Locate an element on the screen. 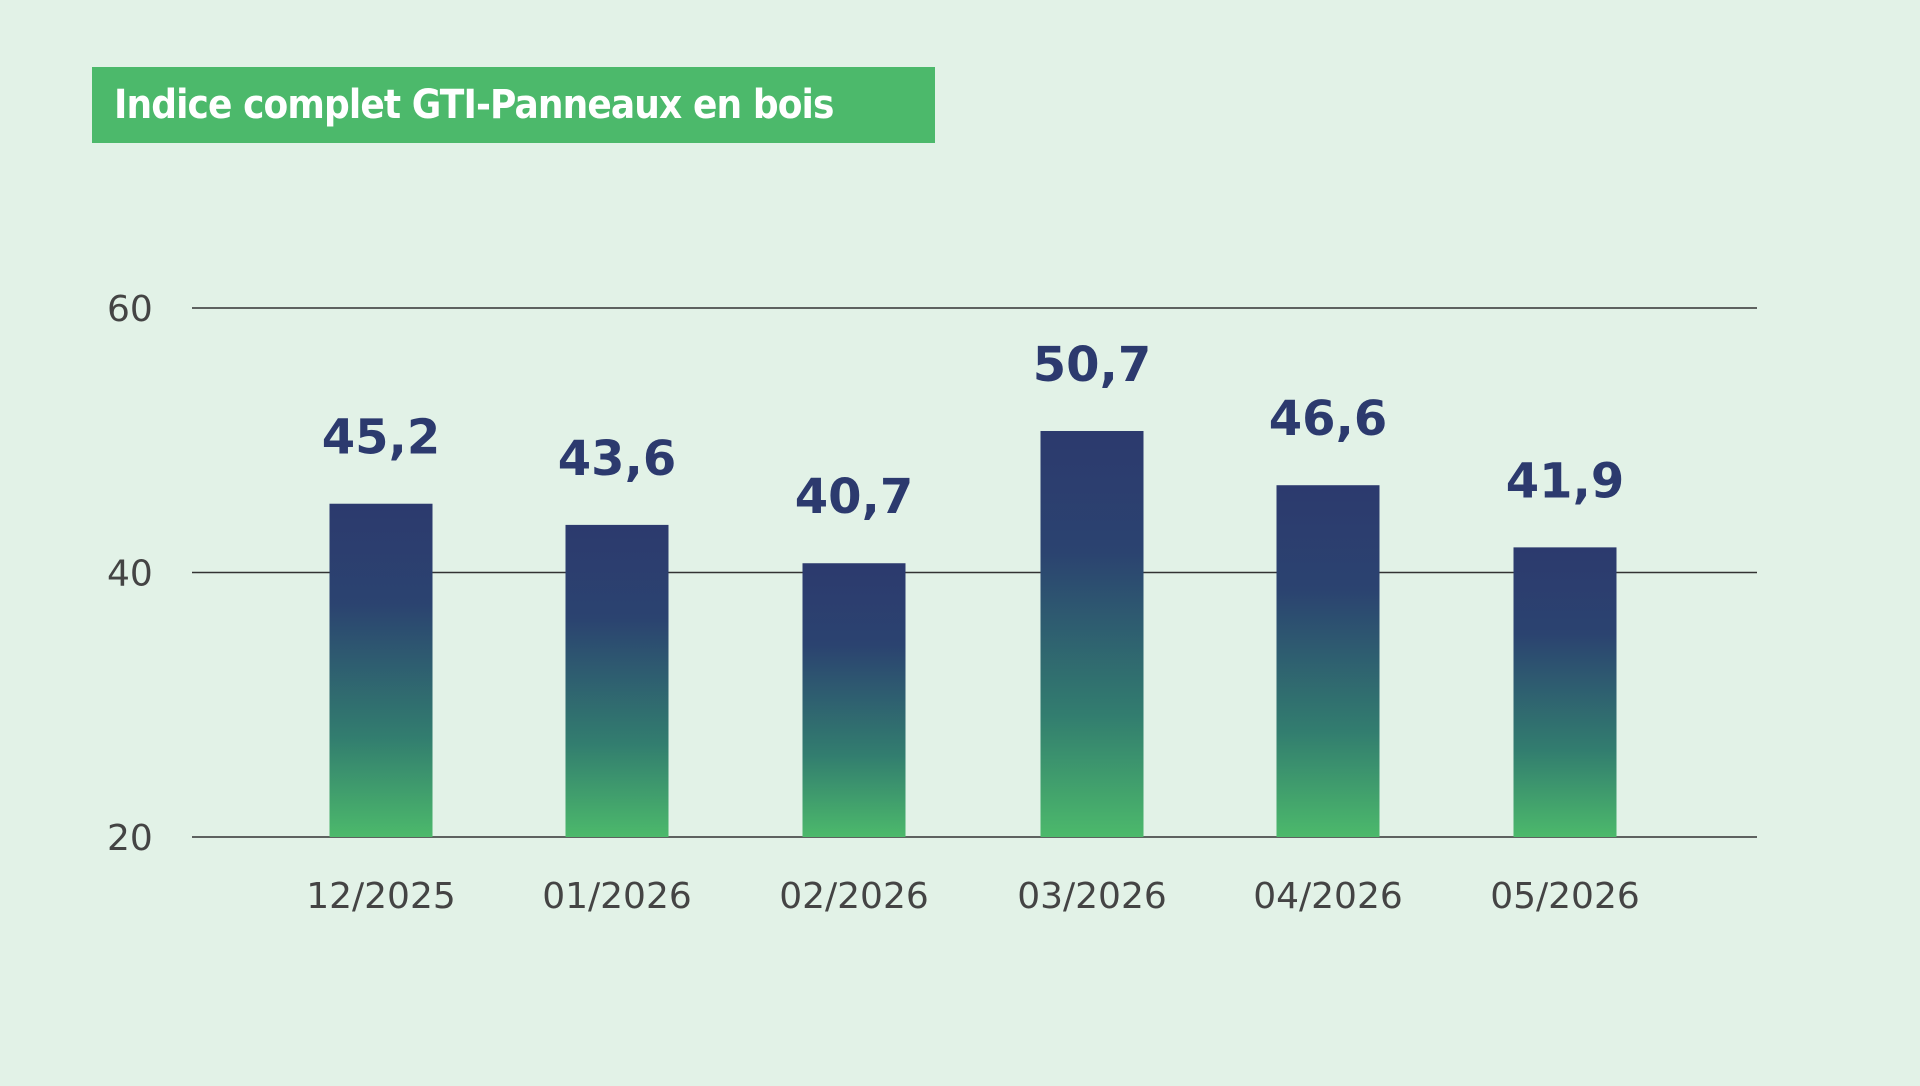 The width and height of the screenshot is (1920, 1086). x-tick-label: 12/2025 is located at coordinates (381, 896).